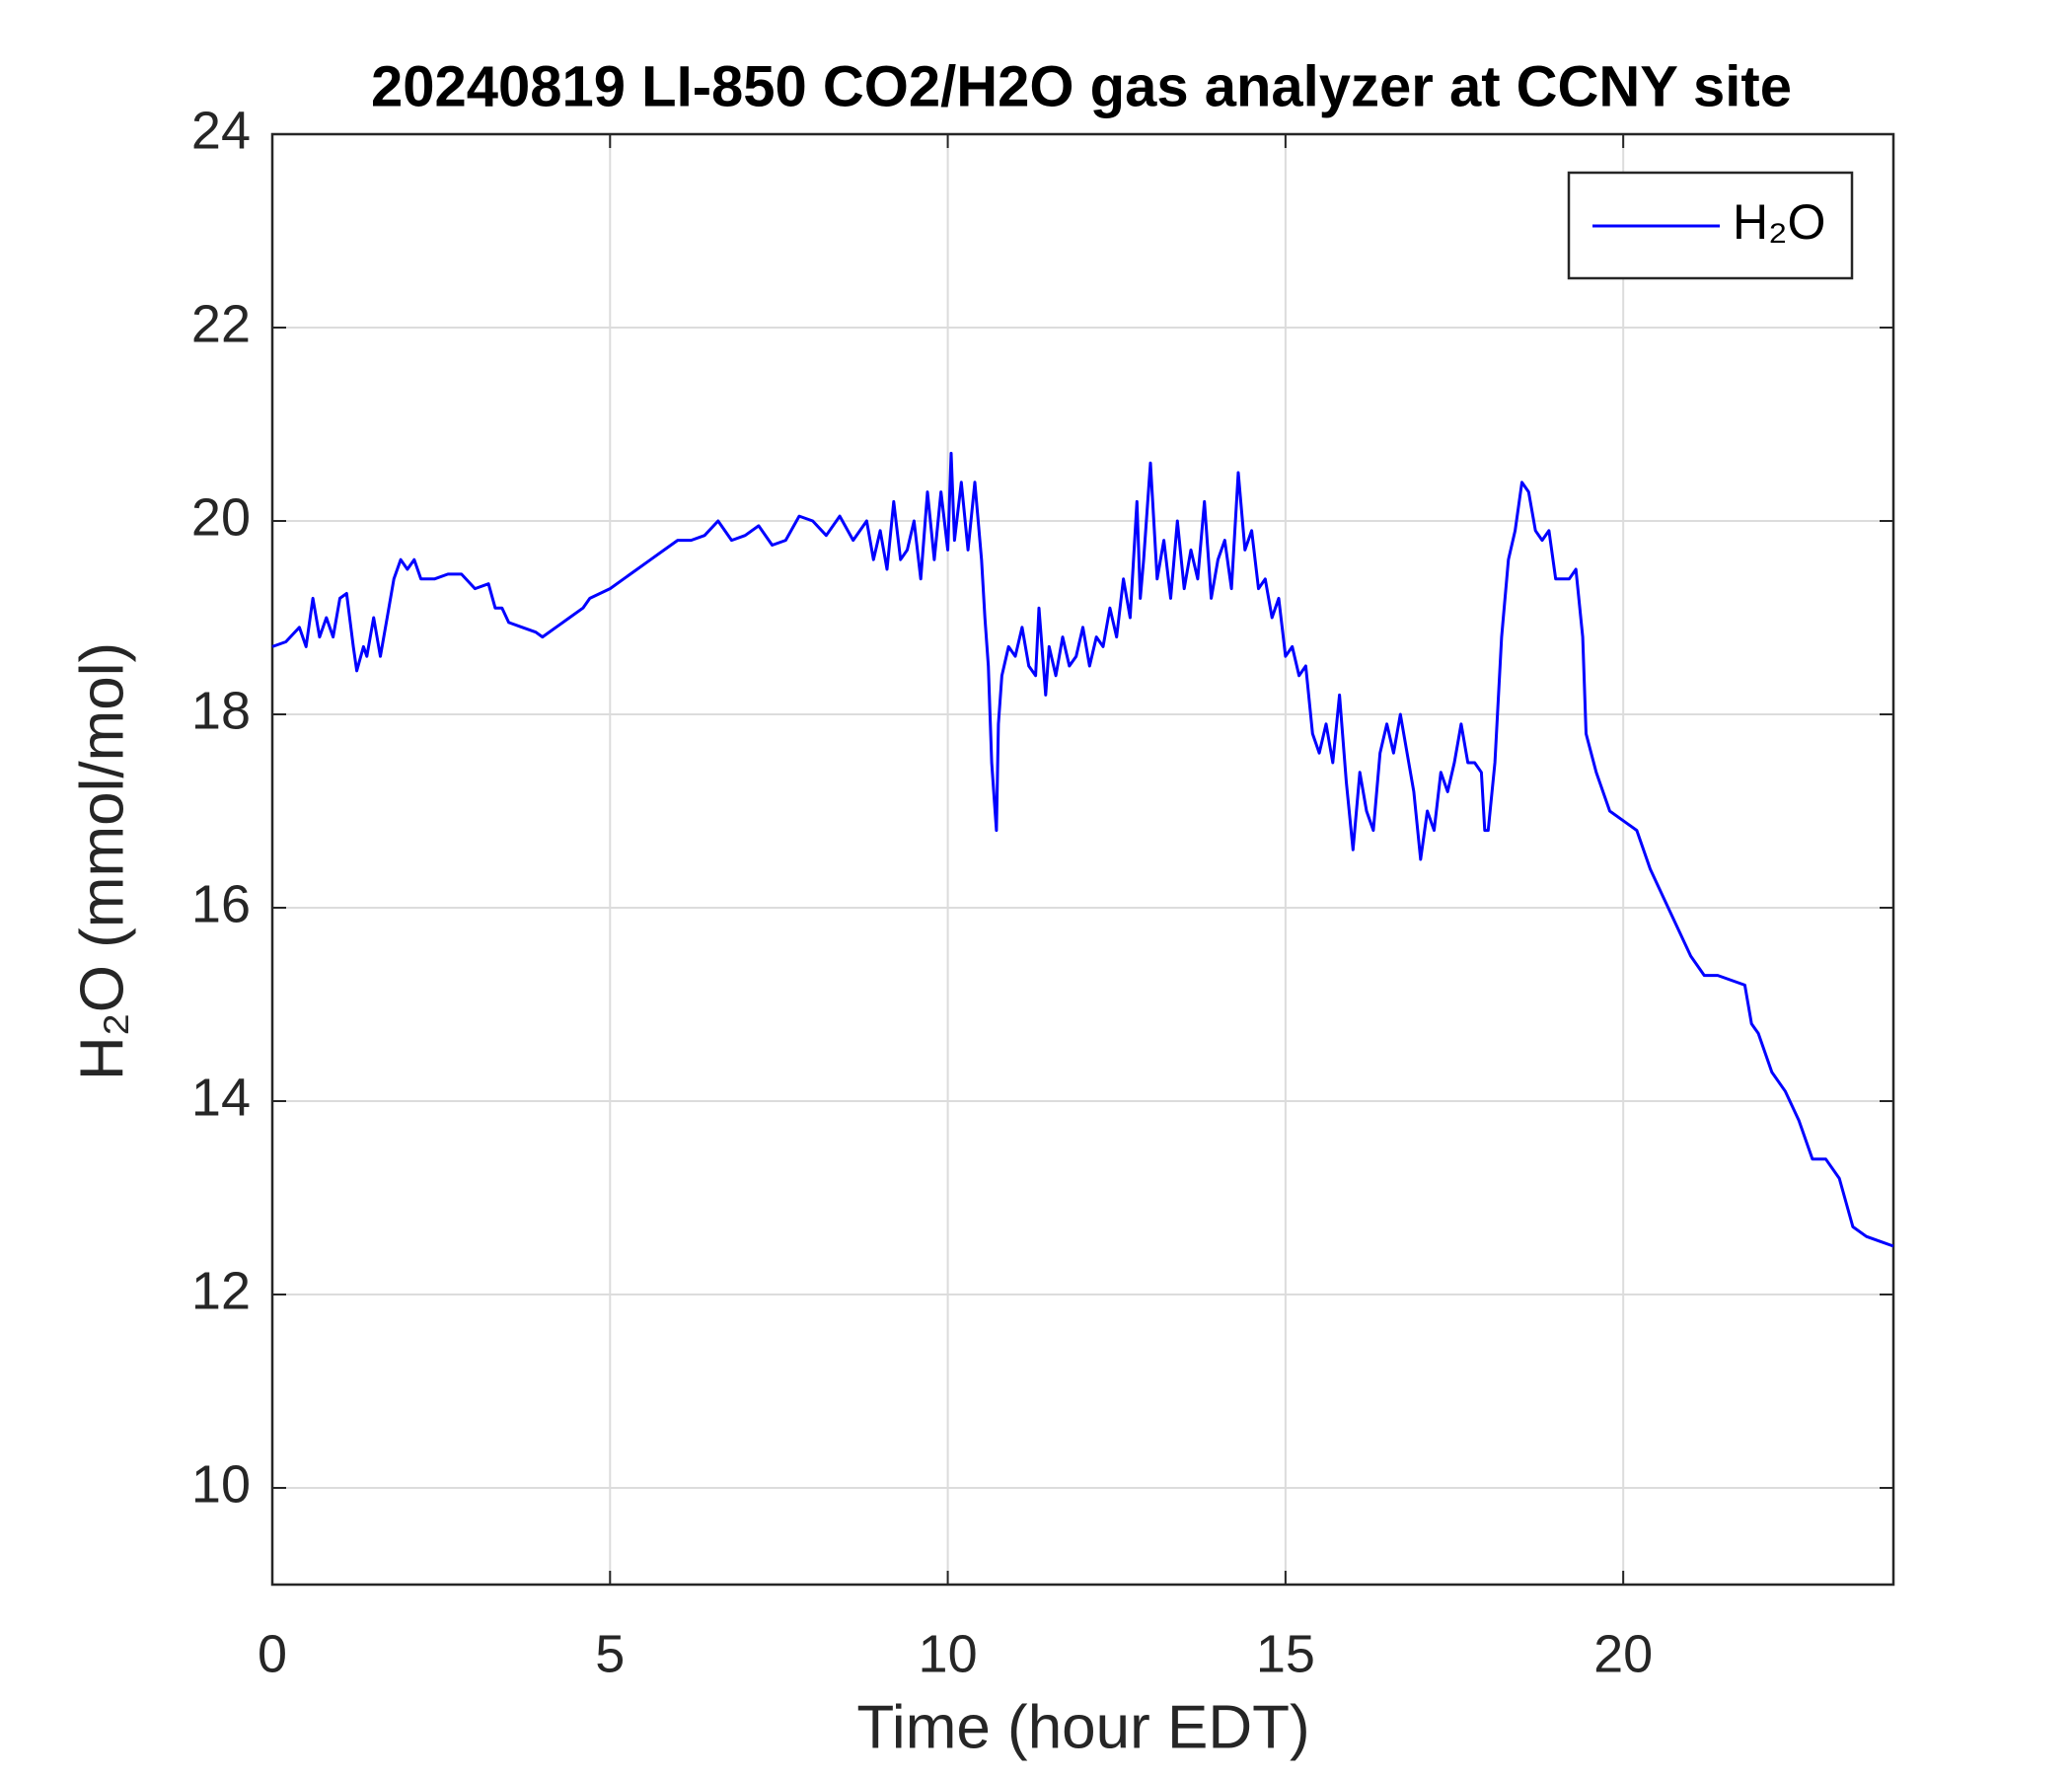  Describe the element at coordinates (1083, 1727) in the screenshot. I see `x-axis-label: Time (hour EDT)` at that location.